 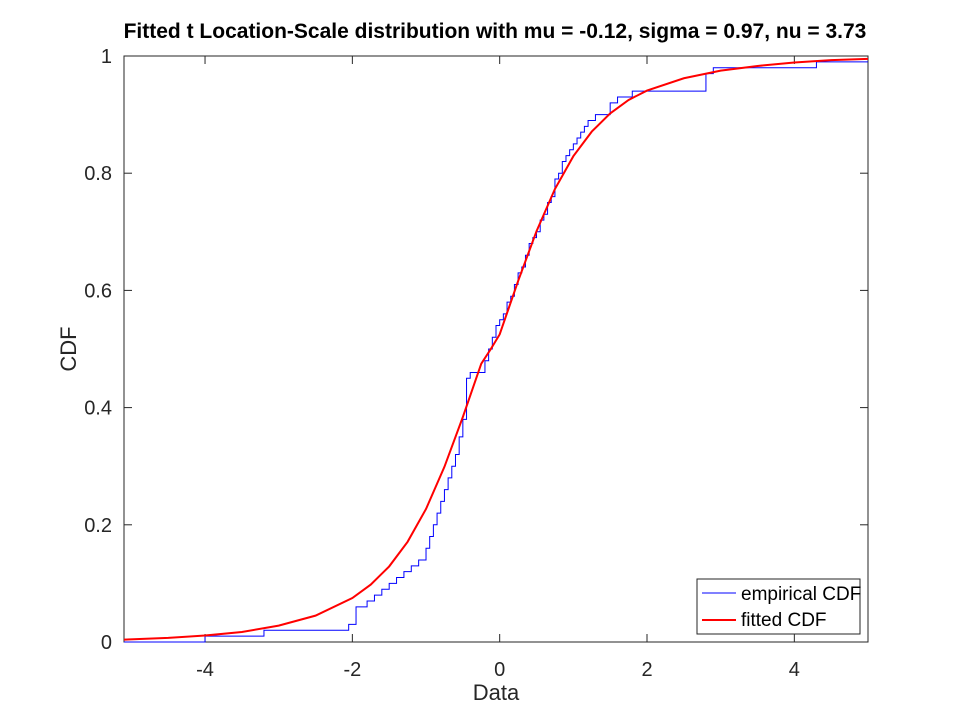 What do you see at coordinates (98, 291) in the screenshot?
I see `y-tick-label: 0.6` at bounding box center [98, 291].